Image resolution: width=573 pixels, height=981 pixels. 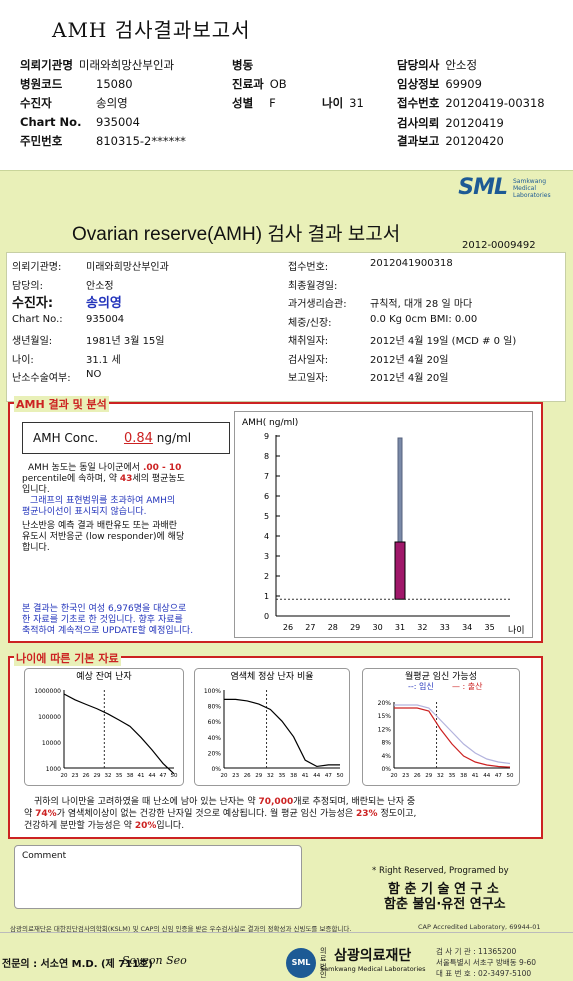 What do you see at coordinates (308, 378) in the screenshot?
I see `info-label: 보고일자:` at bounding box center [308, 378].